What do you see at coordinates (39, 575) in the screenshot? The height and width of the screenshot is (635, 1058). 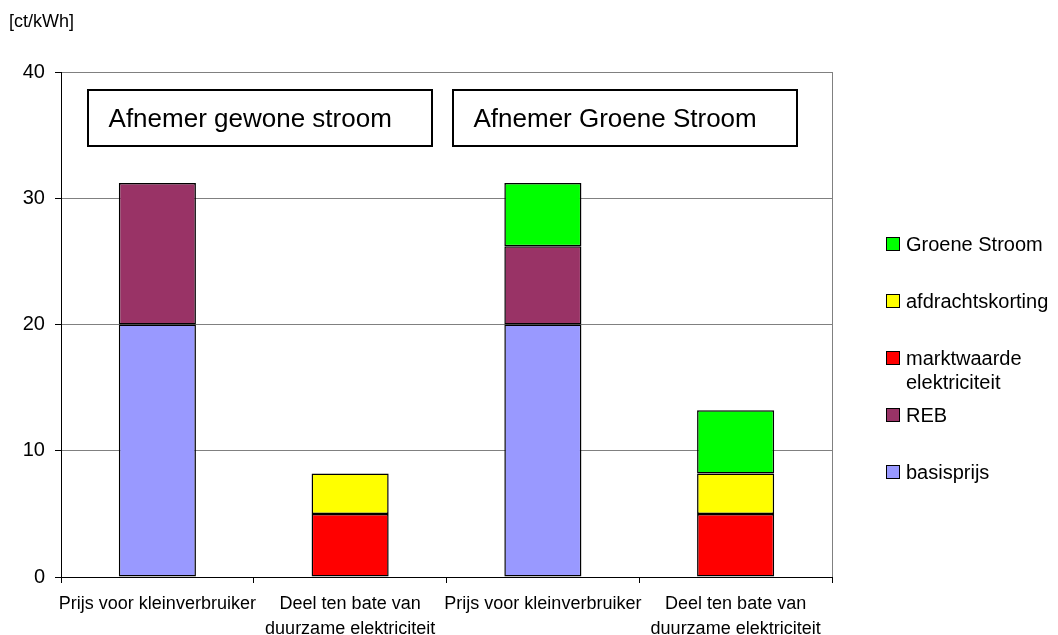 I see `y-tick-label: 0` at bounding box center [39, 575].